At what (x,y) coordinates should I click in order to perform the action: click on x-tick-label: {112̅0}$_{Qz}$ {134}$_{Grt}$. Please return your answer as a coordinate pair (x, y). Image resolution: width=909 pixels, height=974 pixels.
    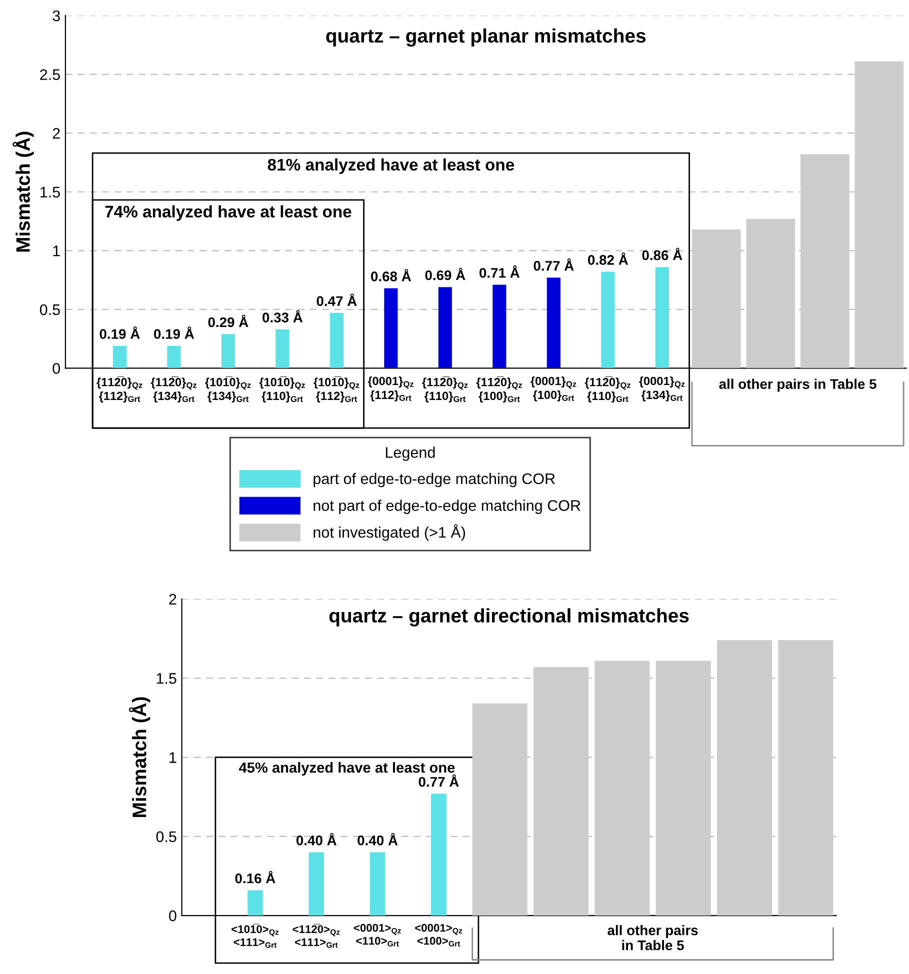
    Looking at the image, I should click on (173, 389).